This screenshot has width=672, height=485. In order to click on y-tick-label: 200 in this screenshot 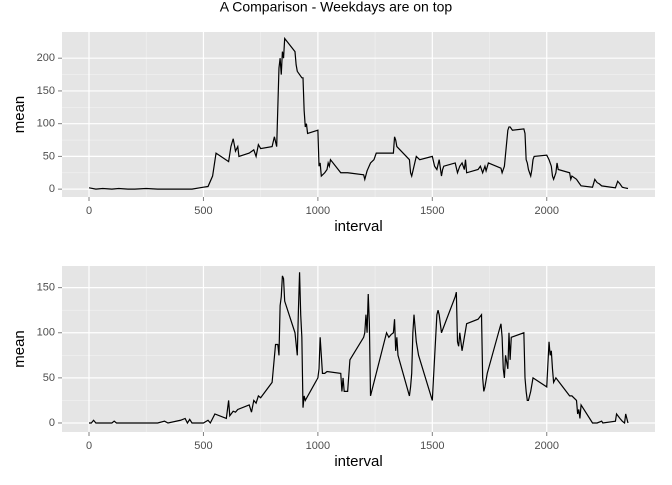, I will do `click(46, 58)`.